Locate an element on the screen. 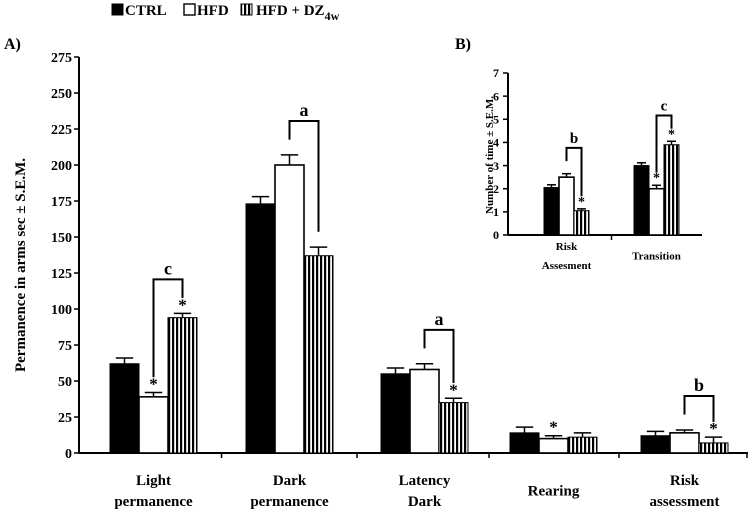  legend: CTRL HFD HFD + DZ4w is located at coordinates (225, 13).